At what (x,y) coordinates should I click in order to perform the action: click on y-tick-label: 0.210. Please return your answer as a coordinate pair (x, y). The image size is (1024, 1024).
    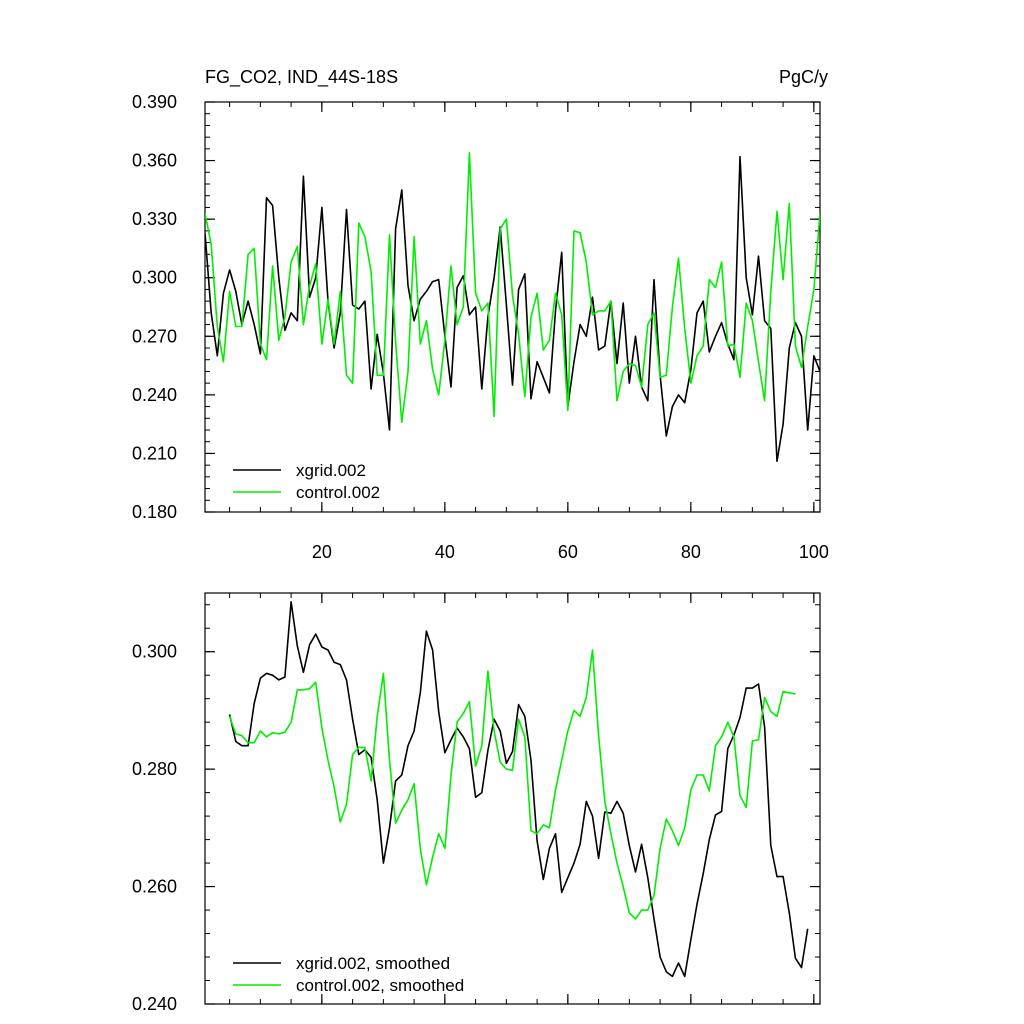
    Looking at the image, I should click on (154, 453).